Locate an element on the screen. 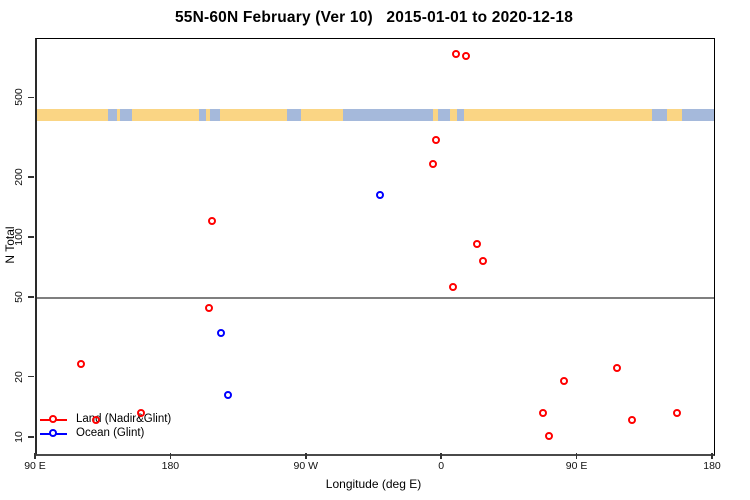 The width and height of the screenshot is (750, 500). y-tick-label: 500 is located at coordinates (19, 97).